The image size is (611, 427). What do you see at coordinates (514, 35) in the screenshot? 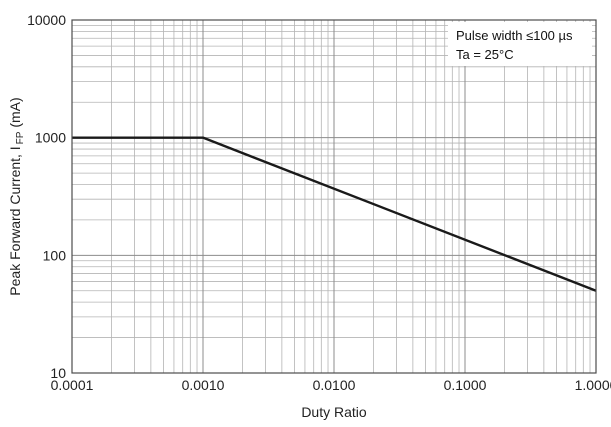
I see `annotation-line-1: Pulse width ≤100 µs` at bounding box center [514, 35].